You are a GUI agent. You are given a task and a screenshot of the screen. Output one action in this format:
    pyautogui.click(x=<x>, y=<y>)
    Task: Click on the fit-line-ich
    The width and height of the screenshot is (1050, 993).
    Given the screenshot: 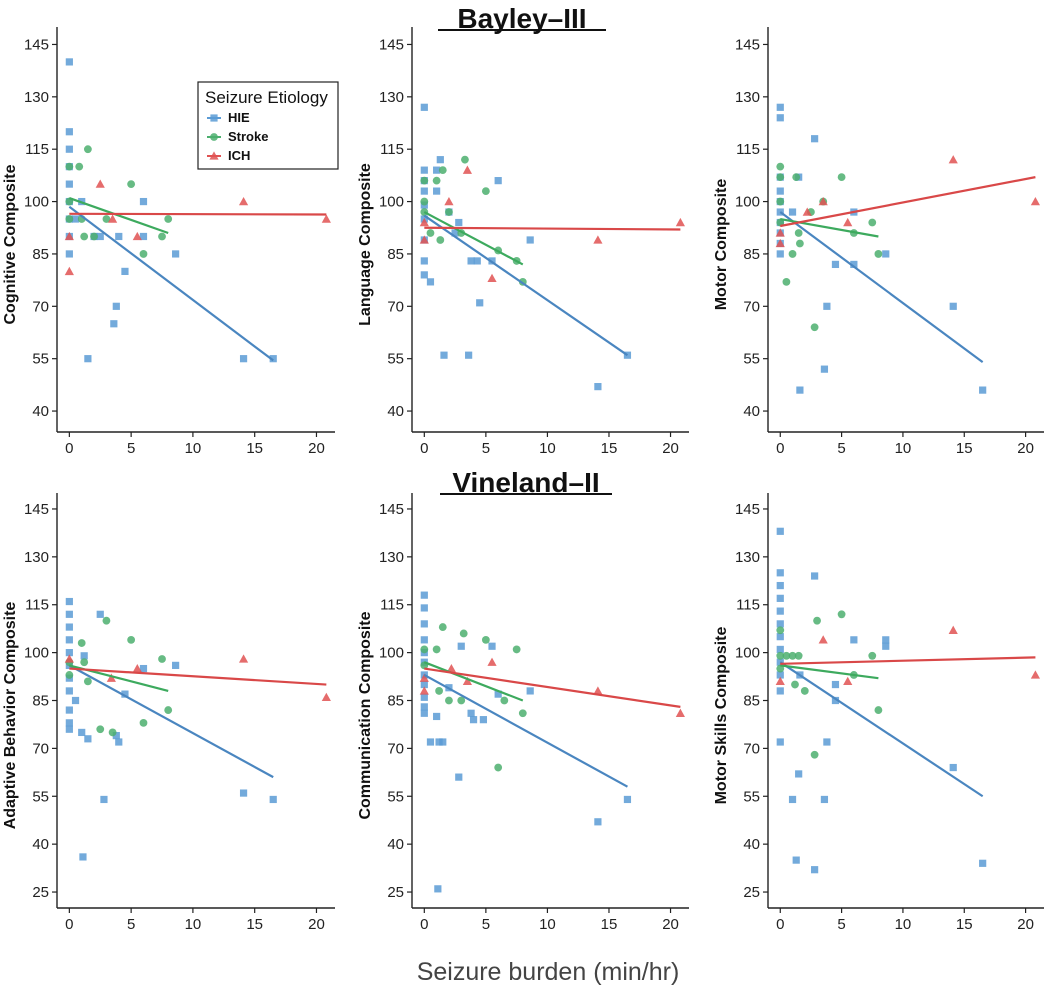 What is the action you would take?
    pyautogui.click(x=552, y=687)
    